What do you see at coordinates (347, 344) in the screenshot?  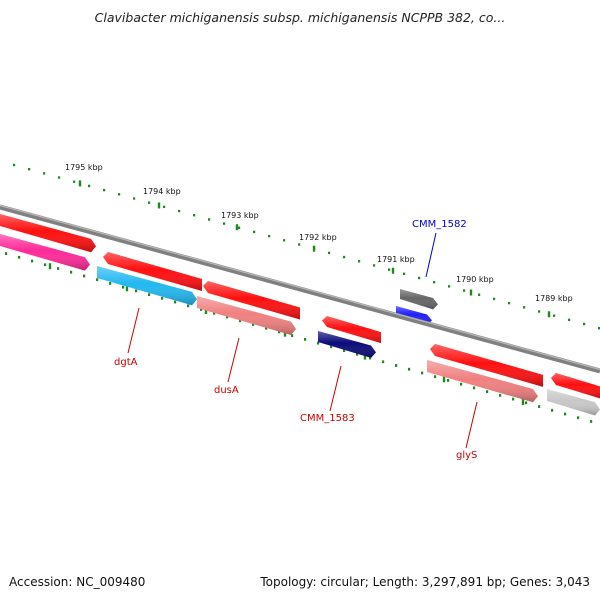 I see `track2-CMM_1583-shade` at bounding box center [347, 344].